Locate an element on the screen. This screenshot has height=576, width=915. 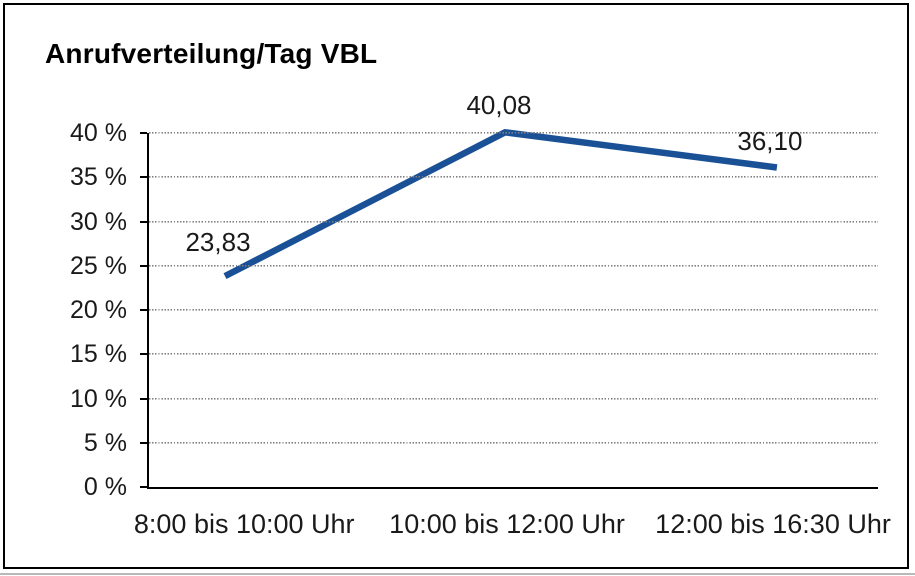
x-tick-label: 8:00 bis 10:00 Uhr is located at coordinates (244, 524).